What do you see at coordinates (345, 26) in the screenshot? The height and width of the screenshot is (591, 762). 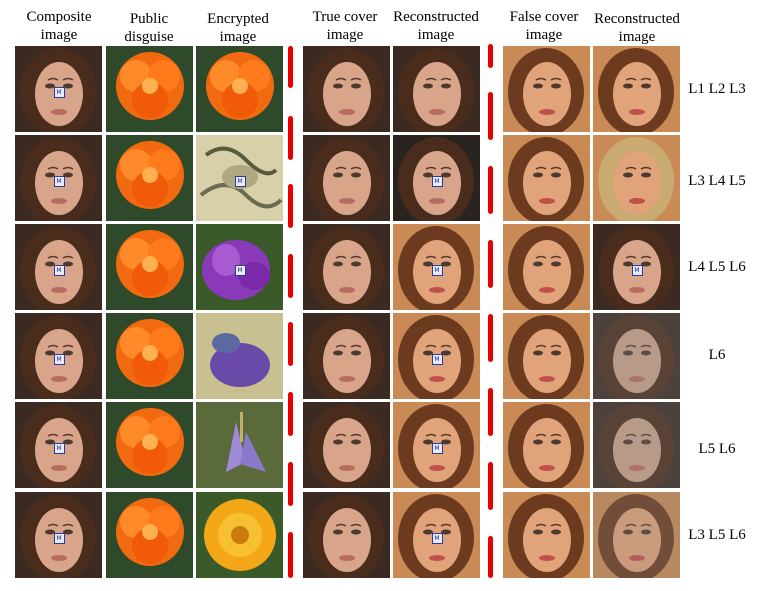 I see `header-true-cover: True cover image` at bounding box center [345, 26].